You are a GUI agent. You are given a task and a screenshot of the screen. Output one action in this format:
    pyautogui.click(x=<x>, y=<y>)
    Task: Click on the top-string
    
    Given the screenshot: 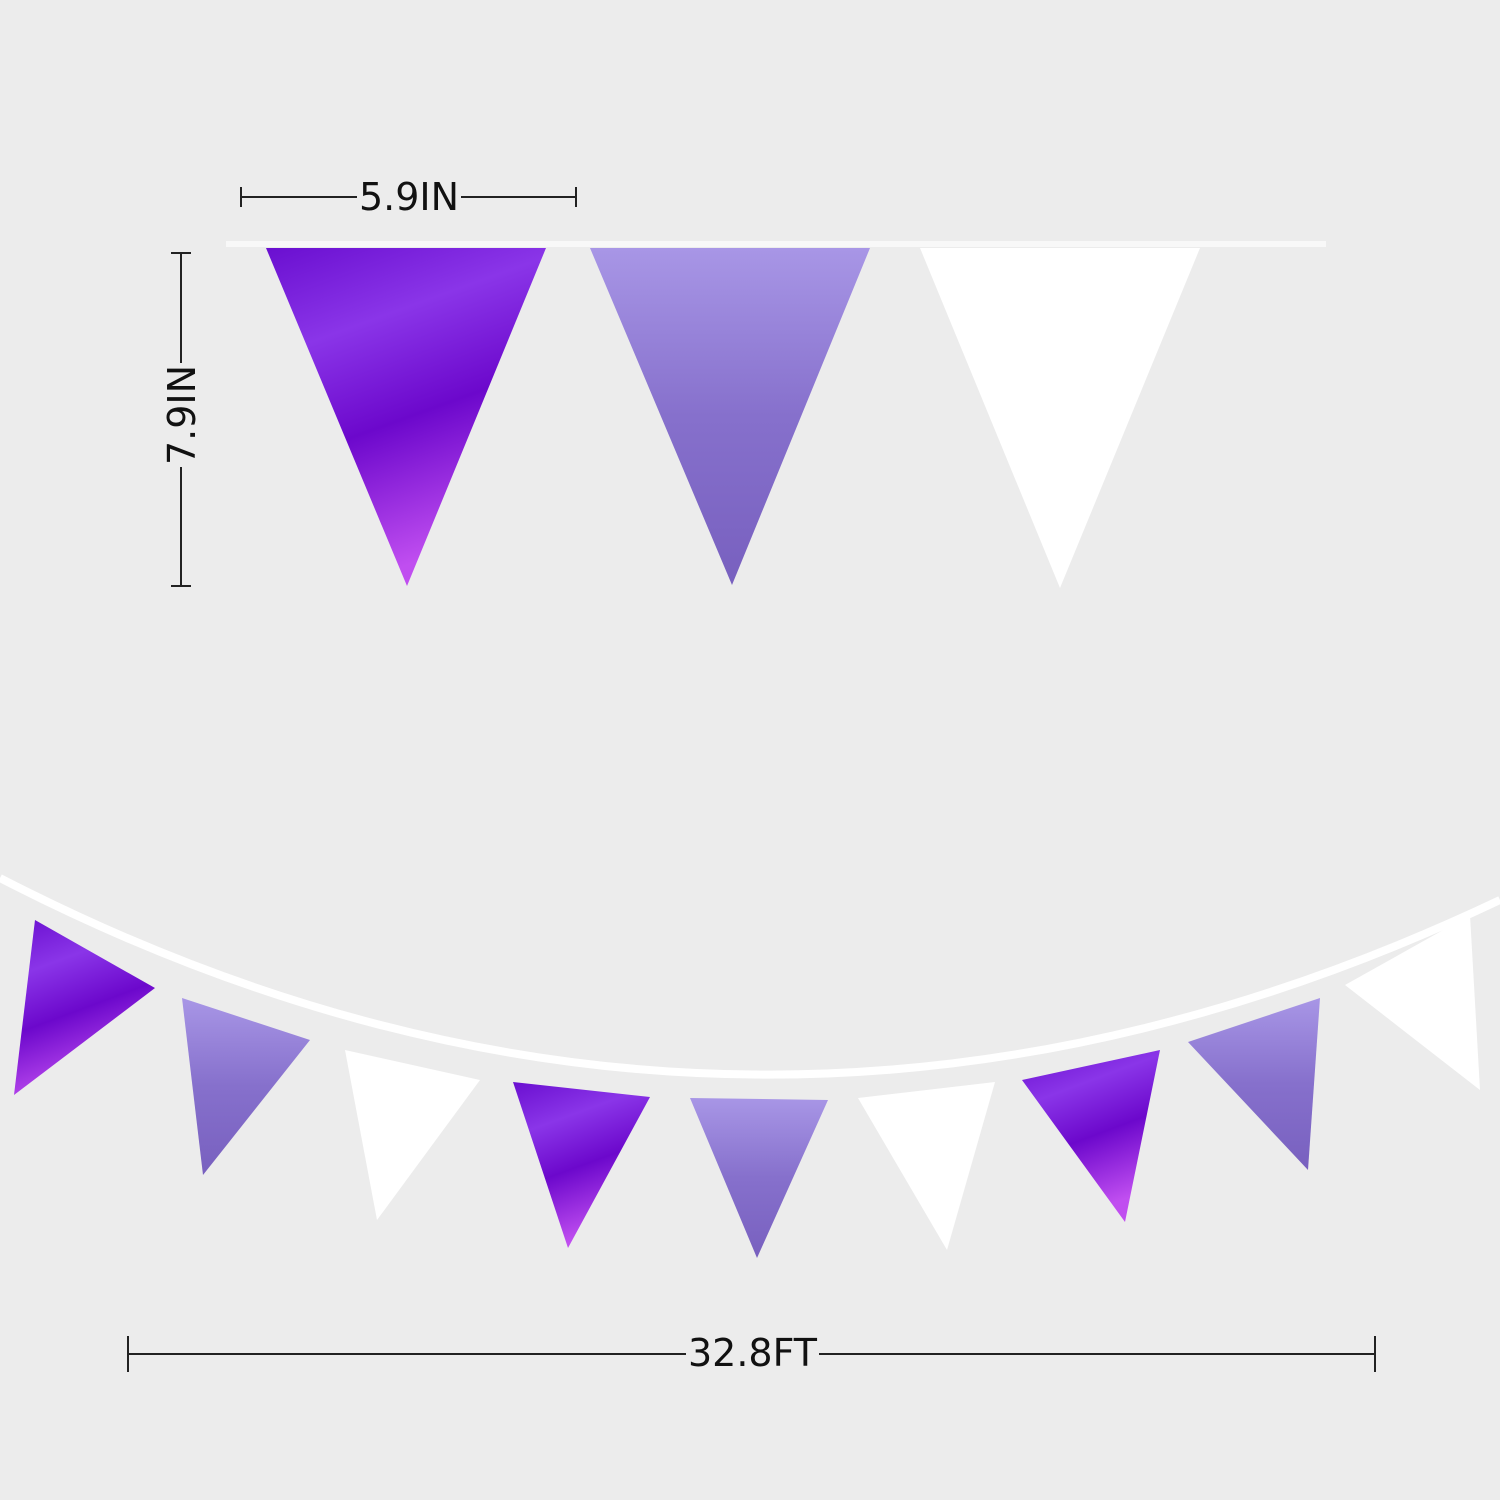 What is the action you would take?
    pyautogui.click(x=776, y=244)
    